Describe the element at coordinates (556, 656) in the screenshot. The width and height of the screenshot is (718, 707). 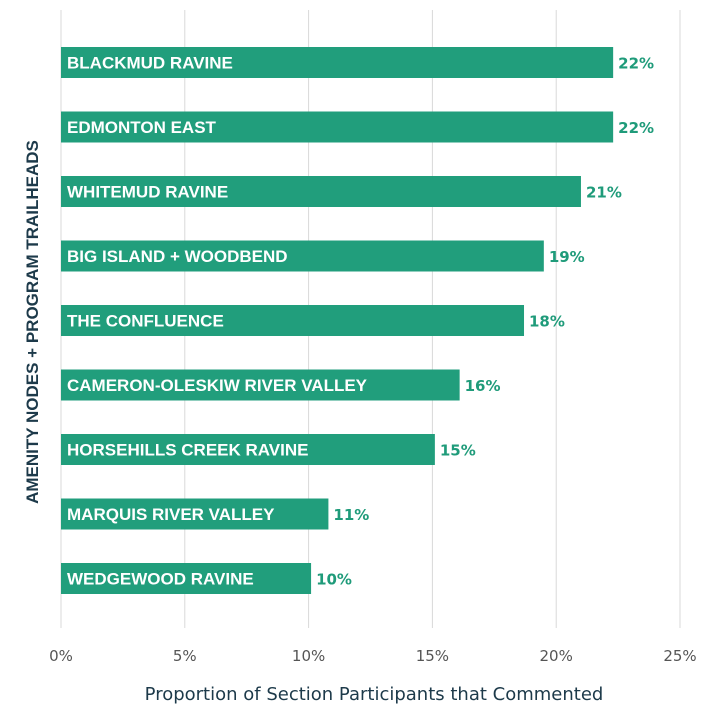
I see `x-tick-label: 20%` at that location.